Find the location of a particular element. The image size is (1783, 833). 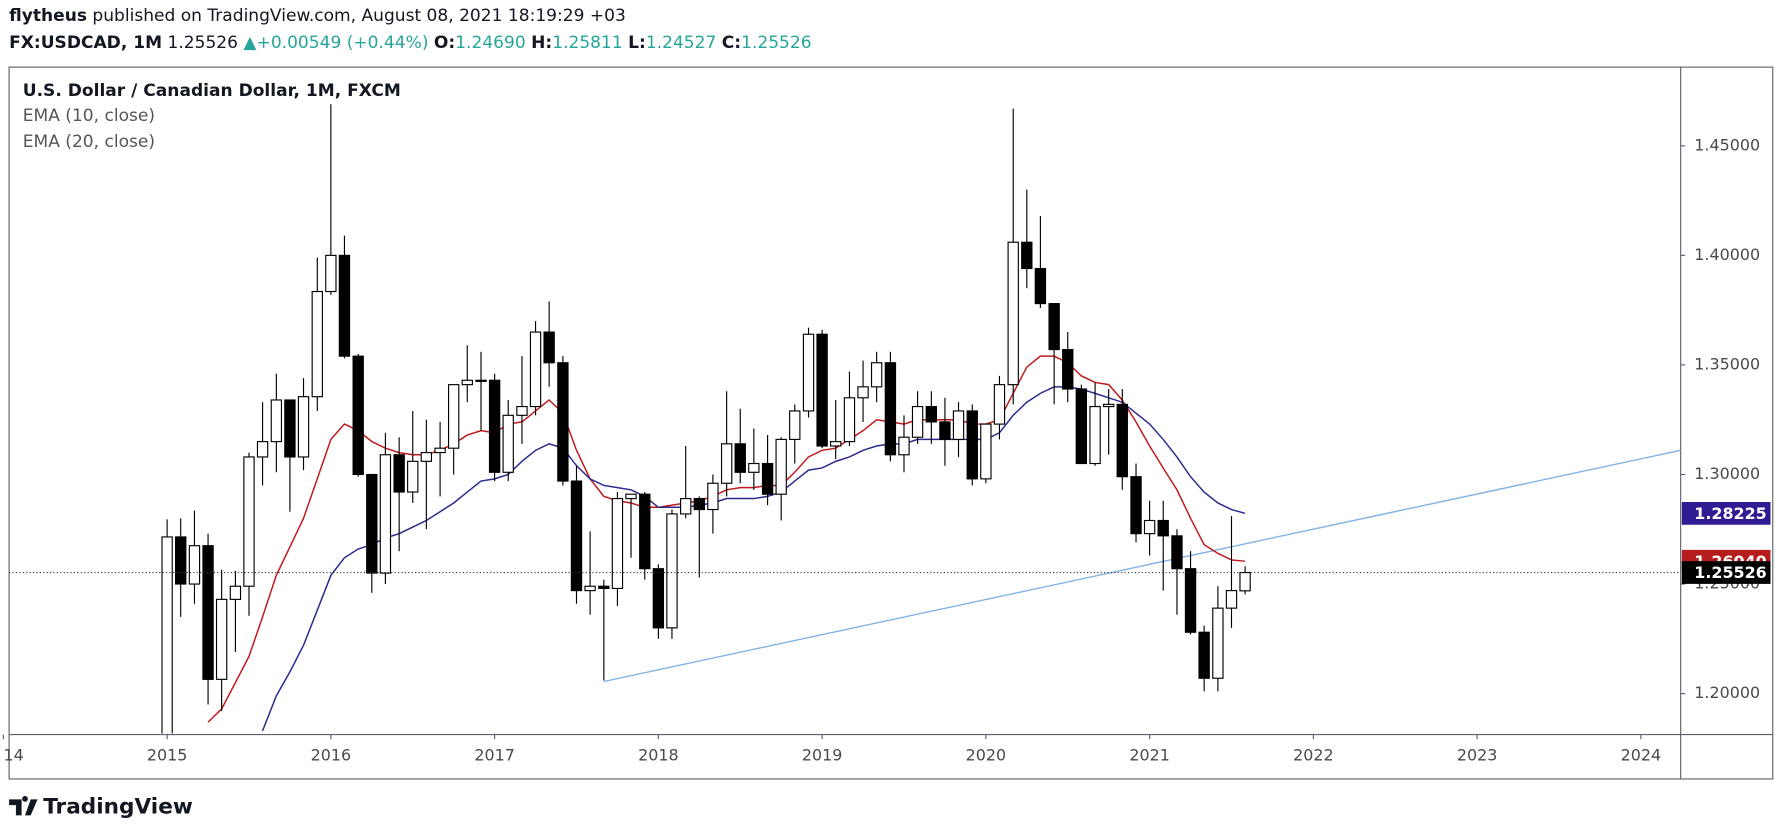

open: 1.24690 is located at coordinates (490, 43).